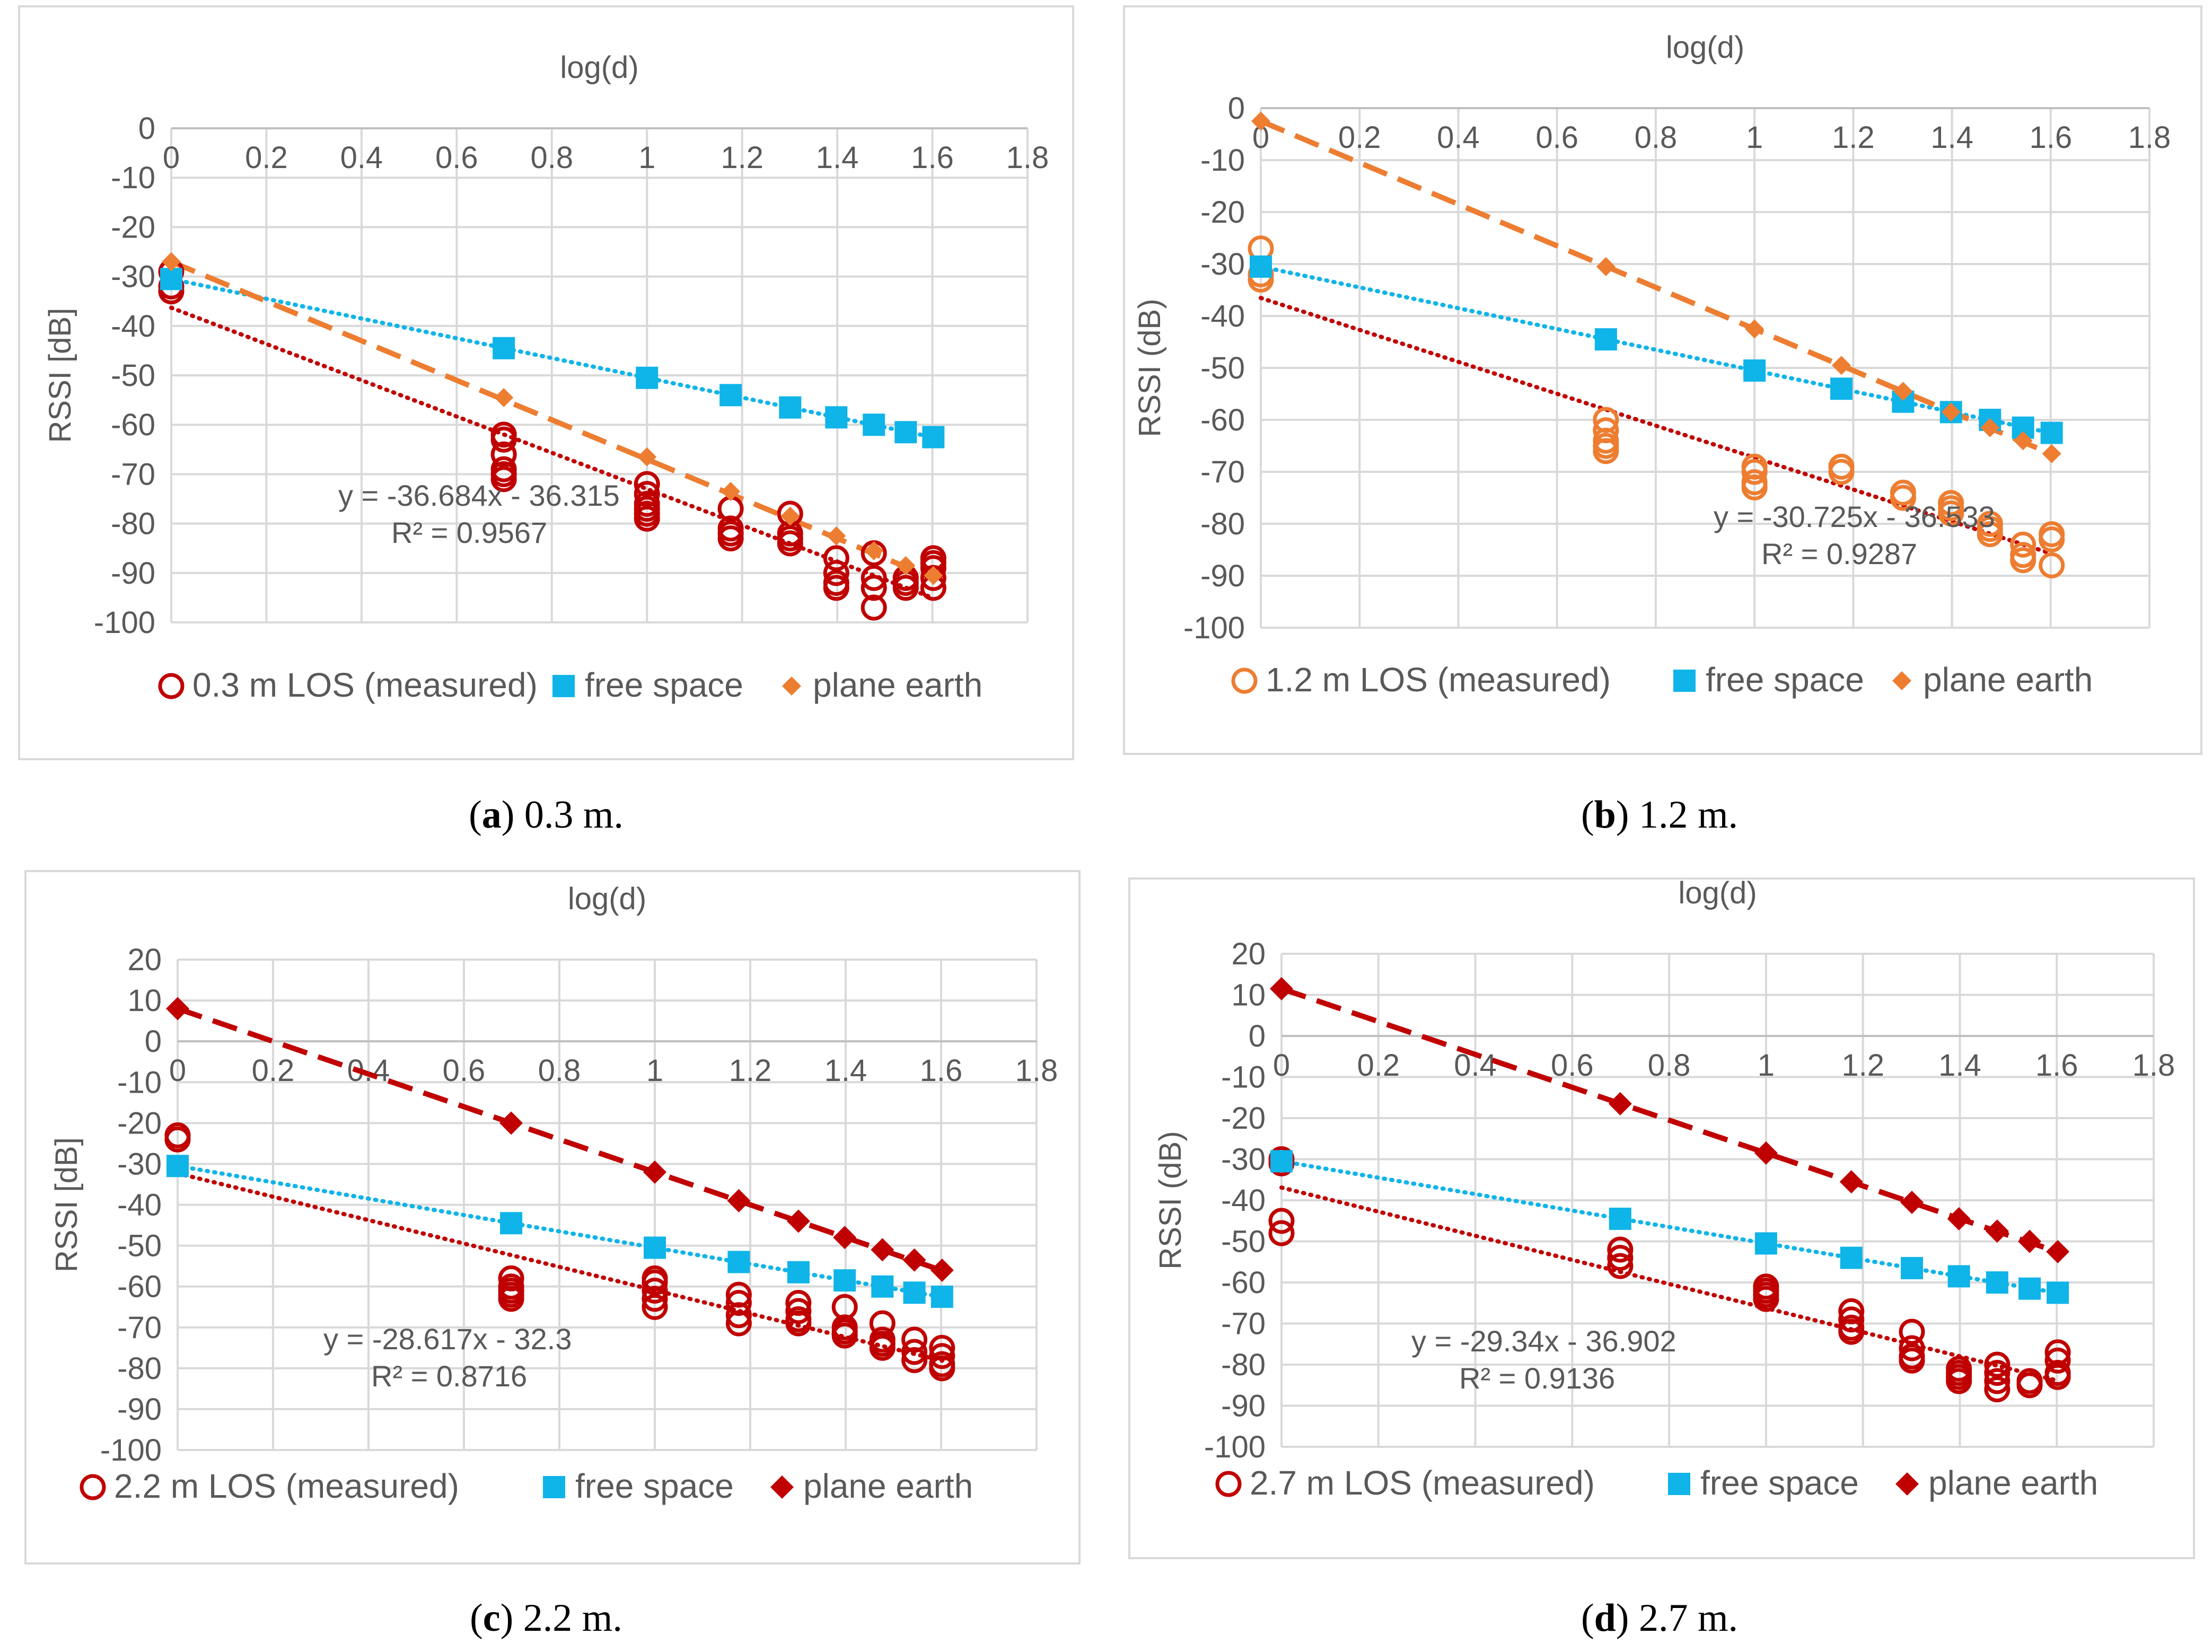 This screenshot has width=2212, height=1652. Describe the element at coordinates (1360, 137) in the screenshot. I see `x-tick-label: 0.2` at that location.